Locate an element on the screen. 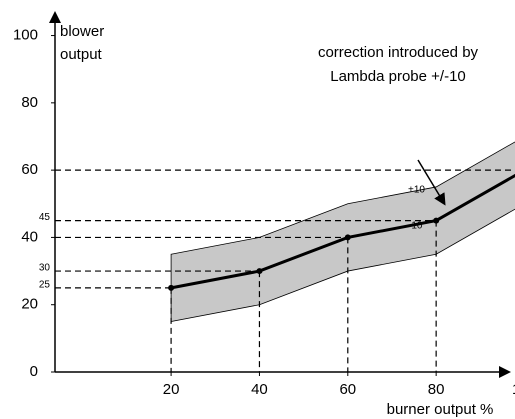 Image resolution: width=515 pixels, height=419 pixels. y-label: output is located at coordinates (81, 54).